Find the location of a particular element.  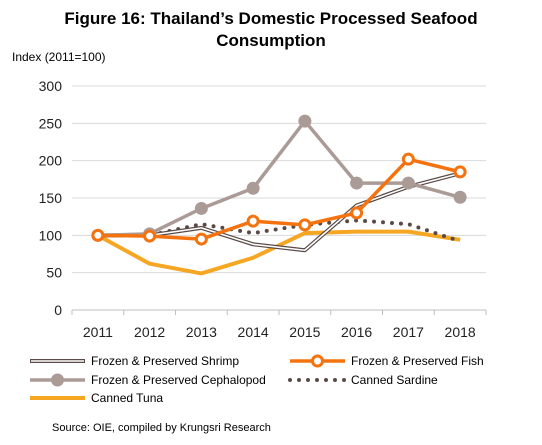

data-point-frozen-preserved-fish-2018 is located at coordinates (460, 172).